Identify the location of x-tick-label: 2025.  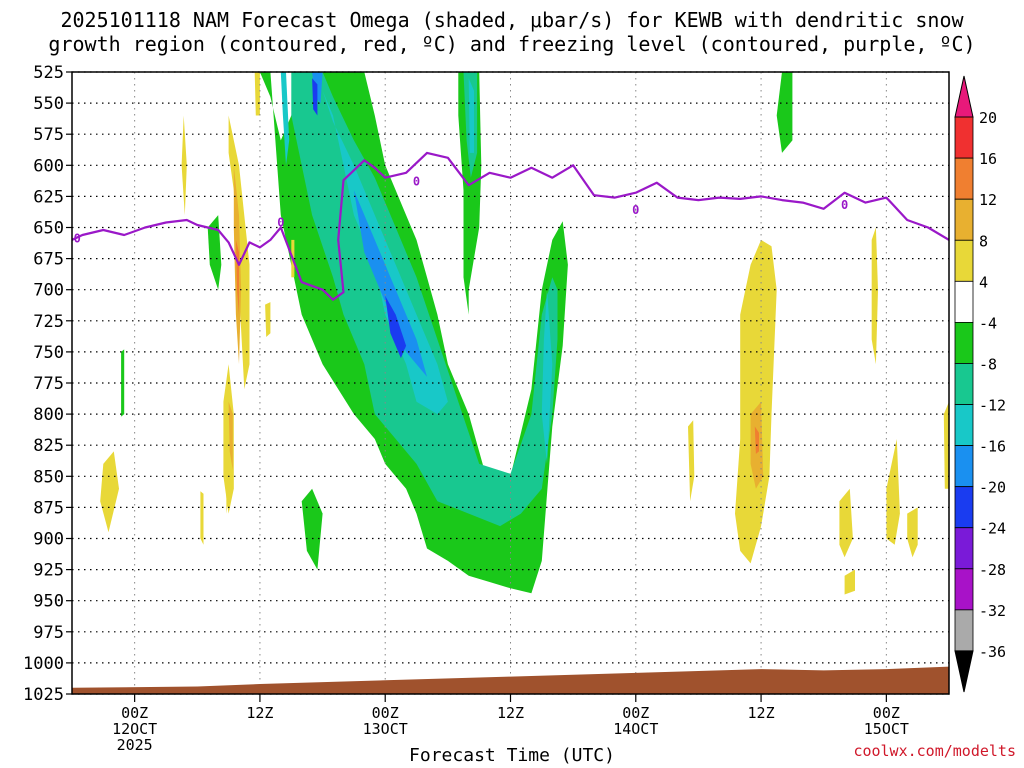
(135, 745).